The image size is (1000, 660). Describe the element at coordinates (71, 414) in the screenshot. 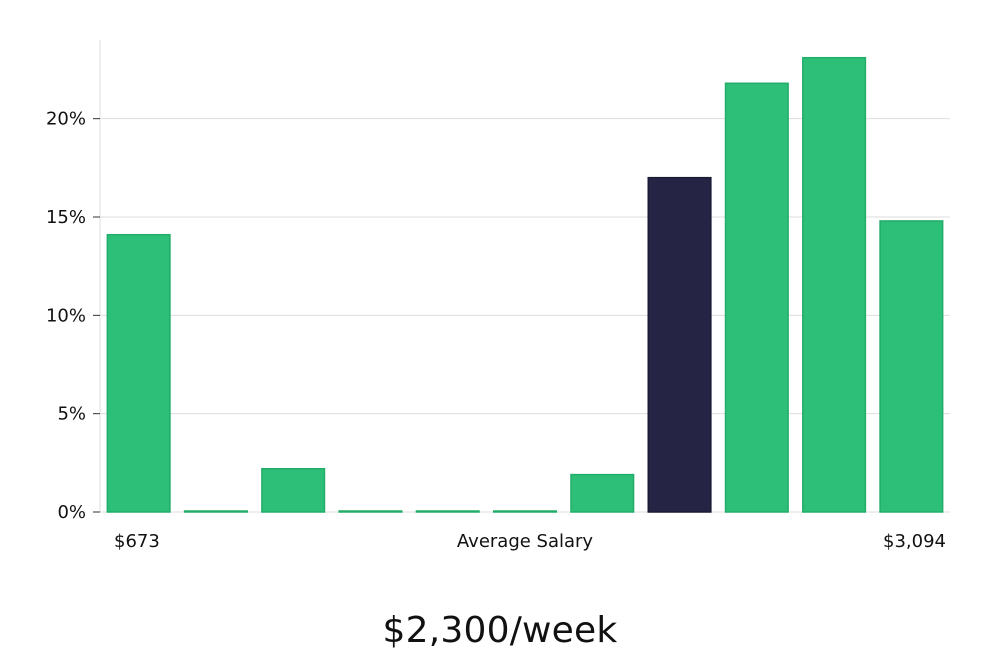

I see `y-tick-label: 5%` at that location.